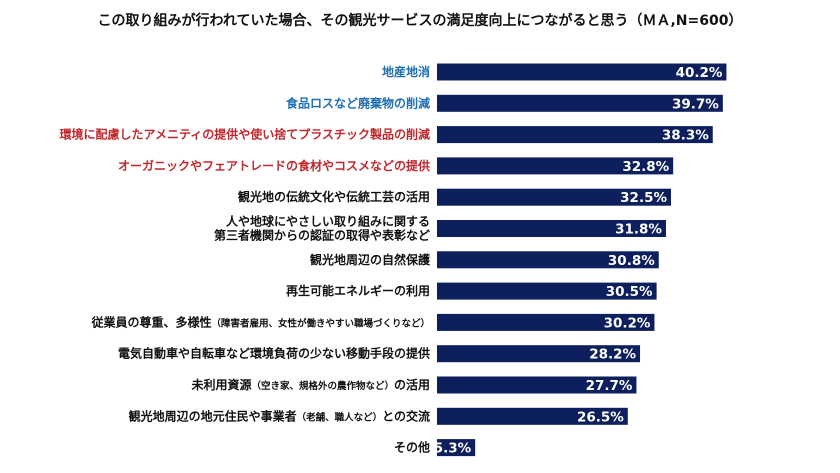  What do you see at coordinates (645, 167) in the screenshot?
I see `value-label-3: 32.8%` at bounding box center [645, 167].